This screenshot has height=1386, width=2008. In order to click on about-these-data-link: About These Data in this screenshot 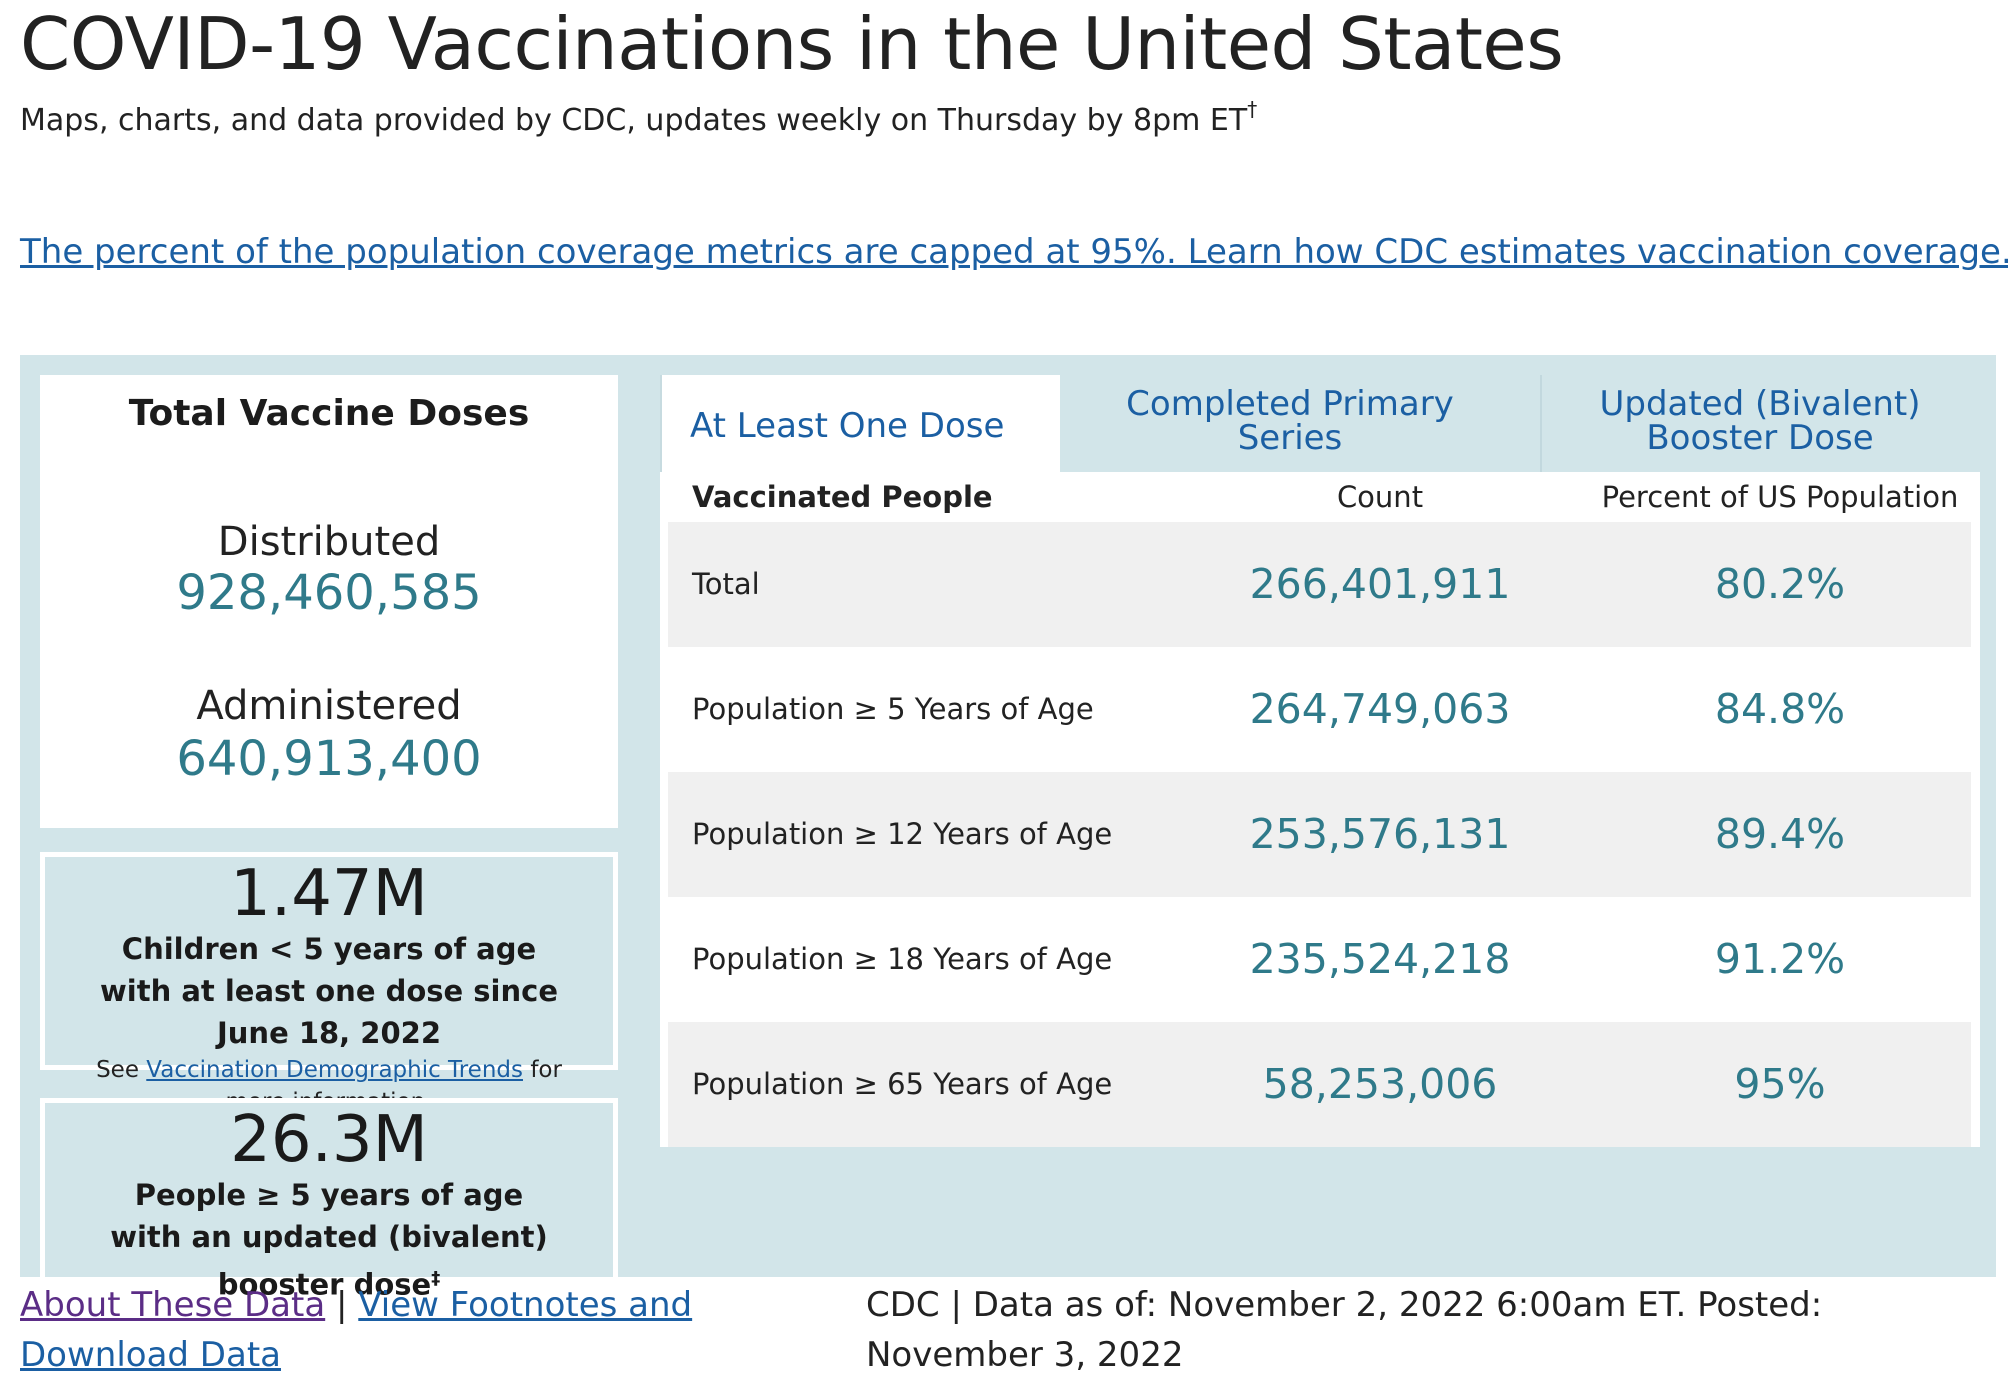, I will do `click(173, 1305)`.